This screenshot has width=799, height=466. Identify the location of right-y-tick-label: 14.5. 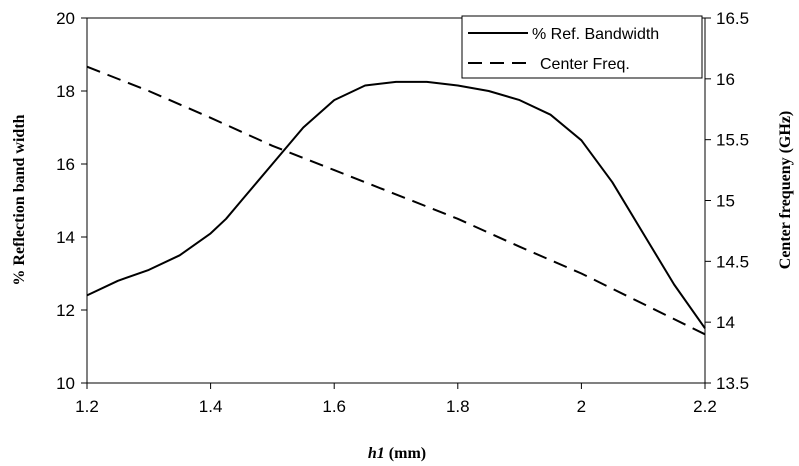
(732, 261).